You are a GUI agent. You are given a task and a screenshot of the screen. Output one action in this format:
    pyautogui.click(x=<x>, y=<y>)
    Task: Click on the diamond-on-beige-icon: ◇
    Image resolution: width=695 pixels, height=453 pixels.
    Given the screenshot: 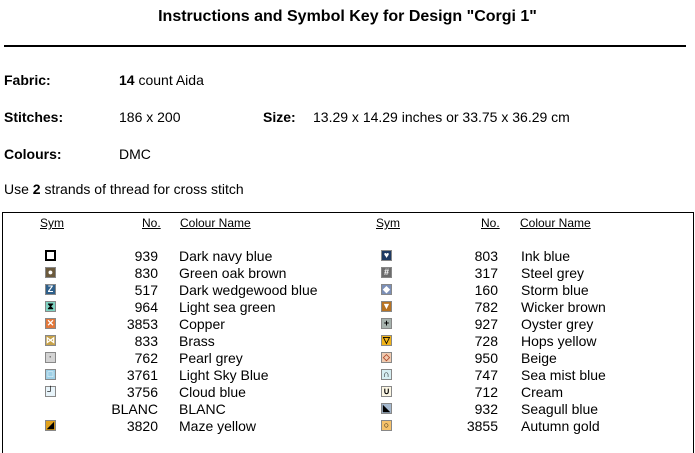 What is the action you would take?
    pyautogui.click(x=386, y=357)
    